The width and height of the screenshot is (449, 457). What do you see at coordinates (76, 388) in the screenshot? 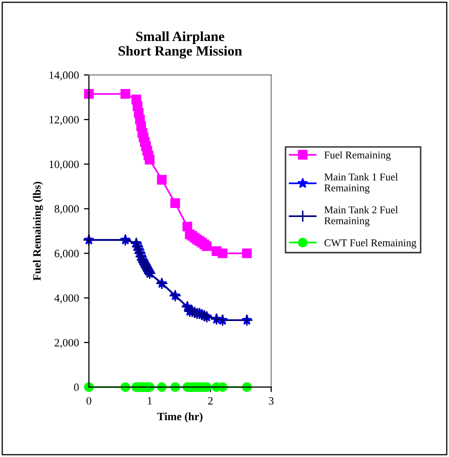
I see `y-tick-label: 0` at bounding box center [76, 388].